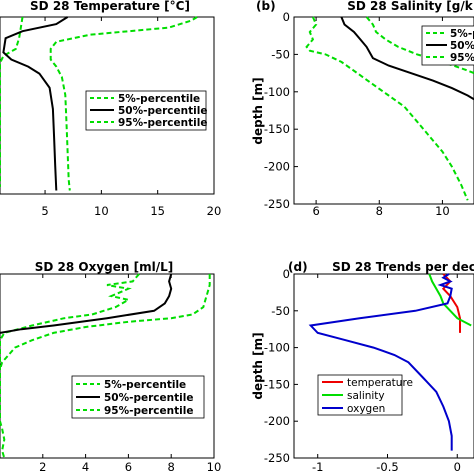 Image resolution: width=474 pixels, height=474 pixels. What do you see at coordinates (315, 211) in the screenshot?
I see `salinity-xtick-label: 6` at bounding box center [315, 211].